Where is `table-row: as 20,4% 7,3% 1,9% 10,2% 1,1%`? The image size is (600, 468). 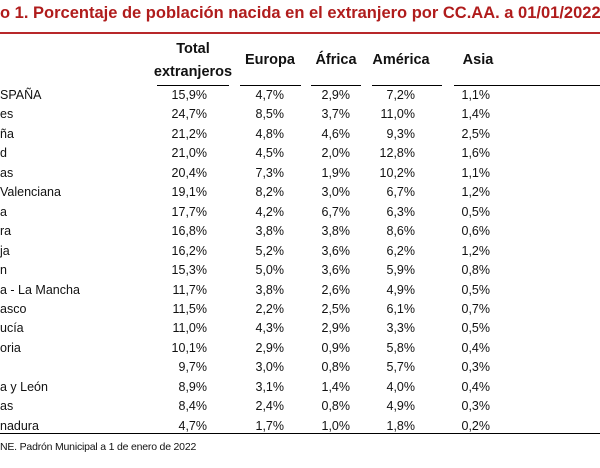 table-row: as 20,4% 7,3% 1,9% 10,2% 1,1% is located at coordinates (300, 173).